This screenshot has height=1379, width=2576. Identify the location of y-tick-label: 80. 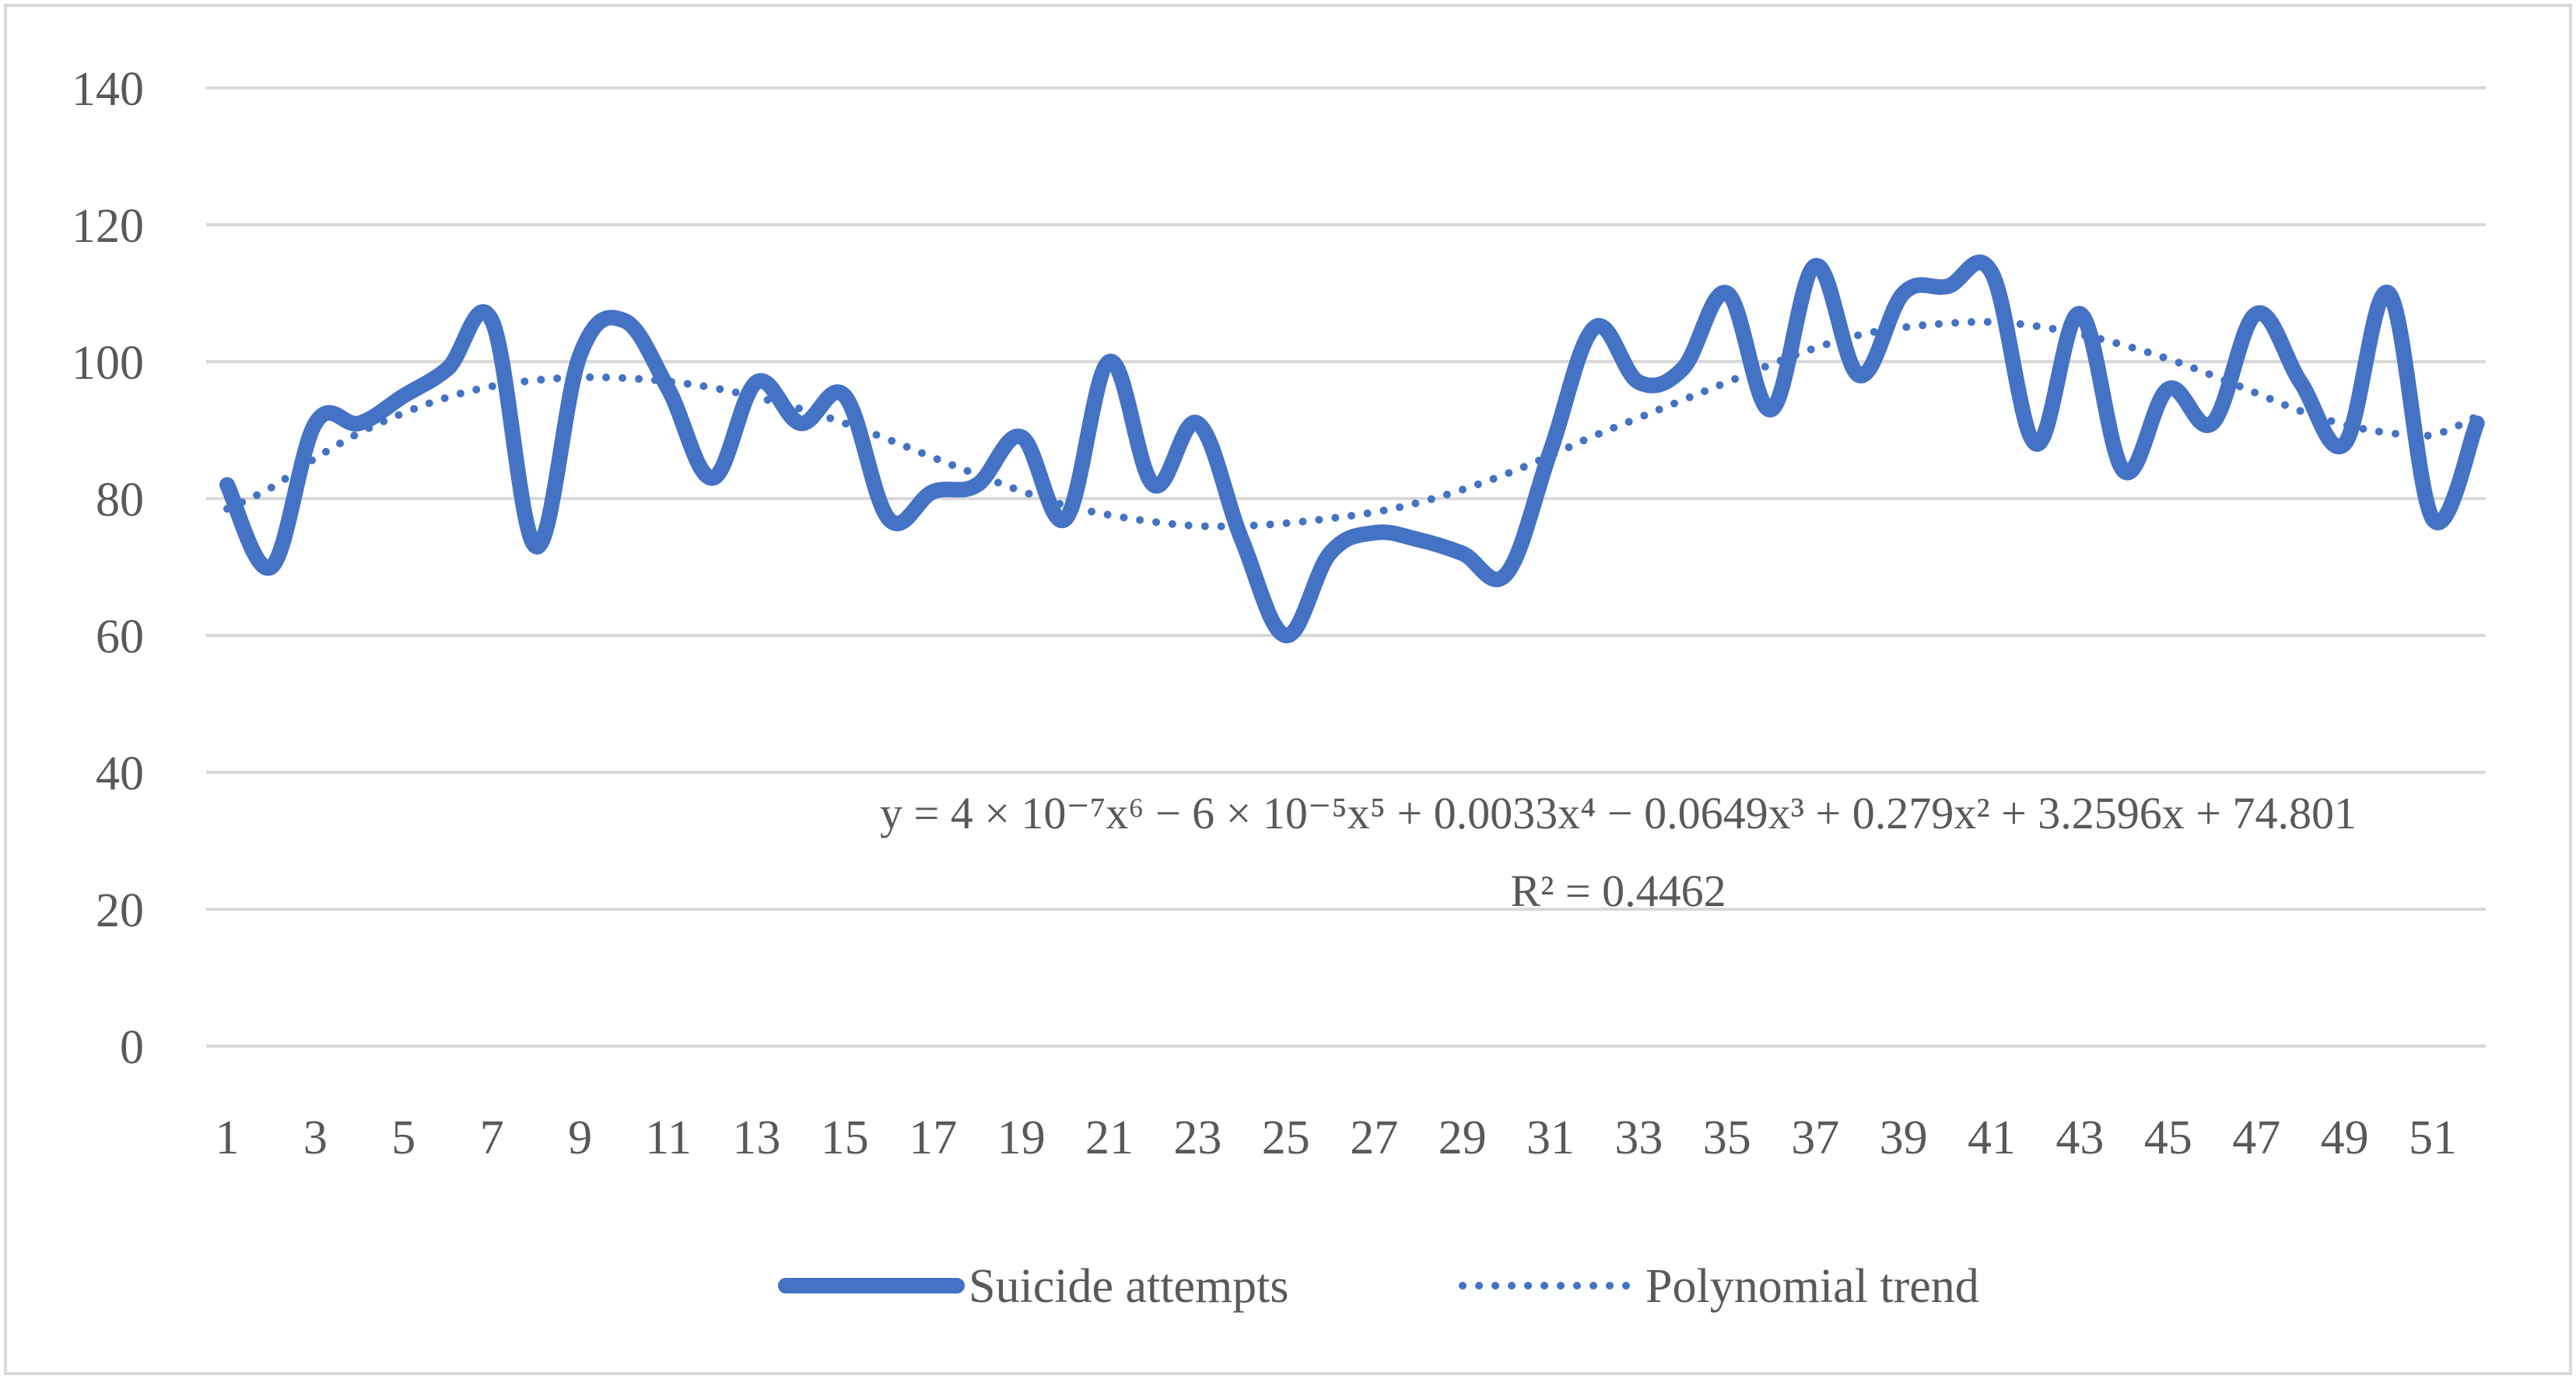
(120, 500).